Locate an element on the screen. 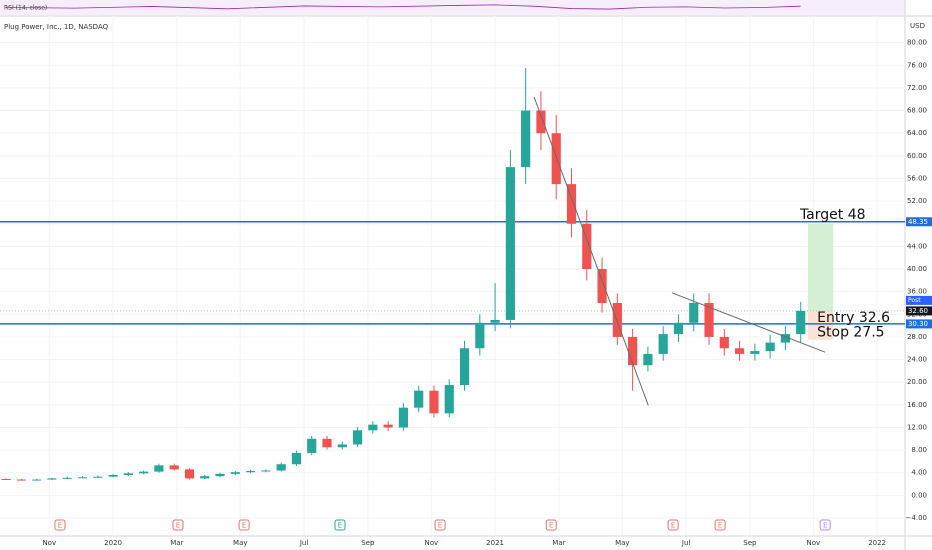 The width and height of the screenshot is (932, 550). x-tick-label: 2020 is located at coordinates (113, 543).